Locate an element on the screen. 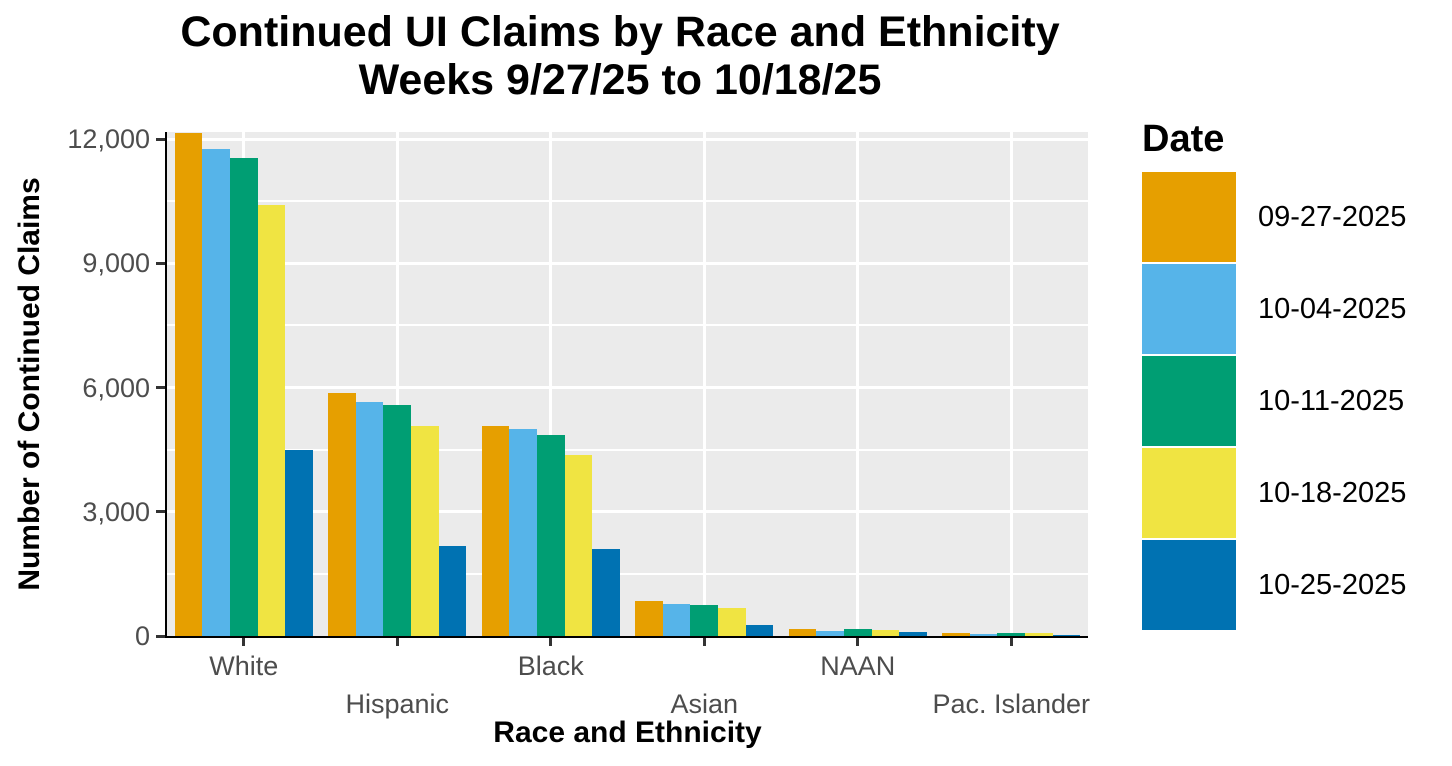 Image resolution: width=1452 pixels, height=766 pixels. legend-label: 10-25-2025 is located at coordinates (1332, 585).